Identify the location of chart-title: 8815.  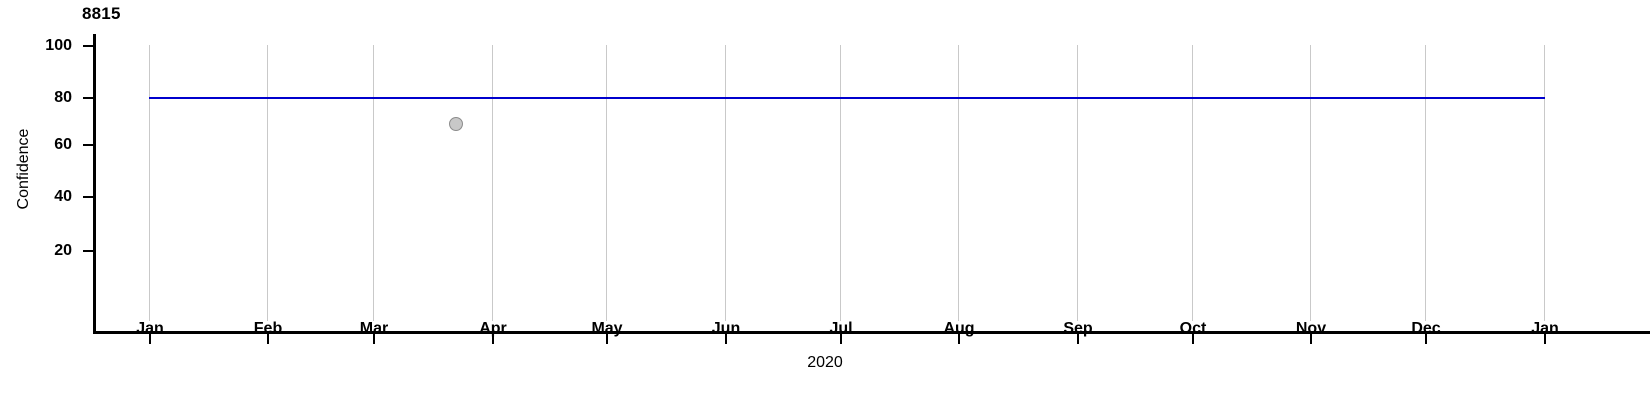
(101, 13).